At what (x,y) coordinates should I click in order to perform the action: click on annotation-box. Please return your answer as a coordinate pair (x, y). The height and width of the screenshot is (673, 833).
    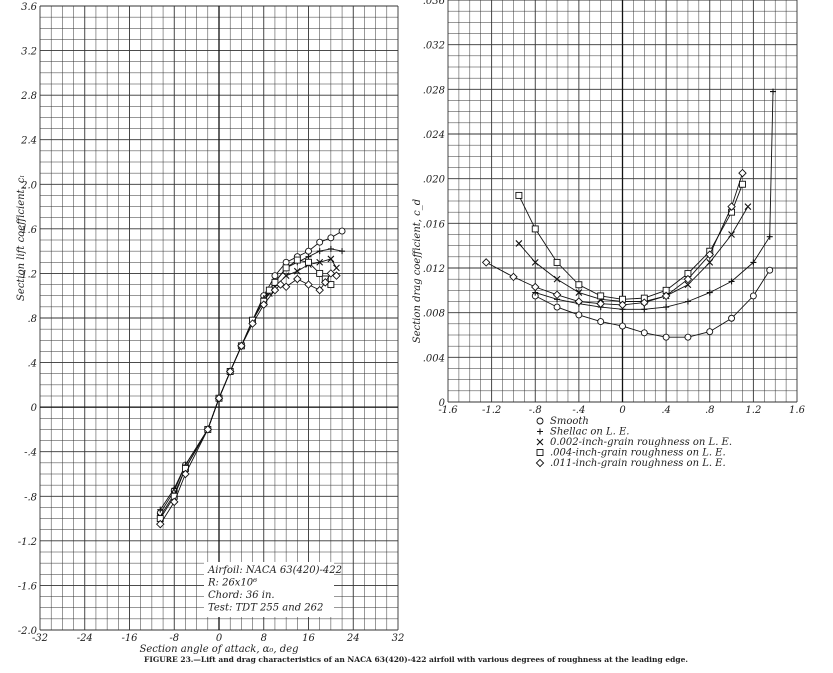
    Looking at the image, I should click on (269, 589).